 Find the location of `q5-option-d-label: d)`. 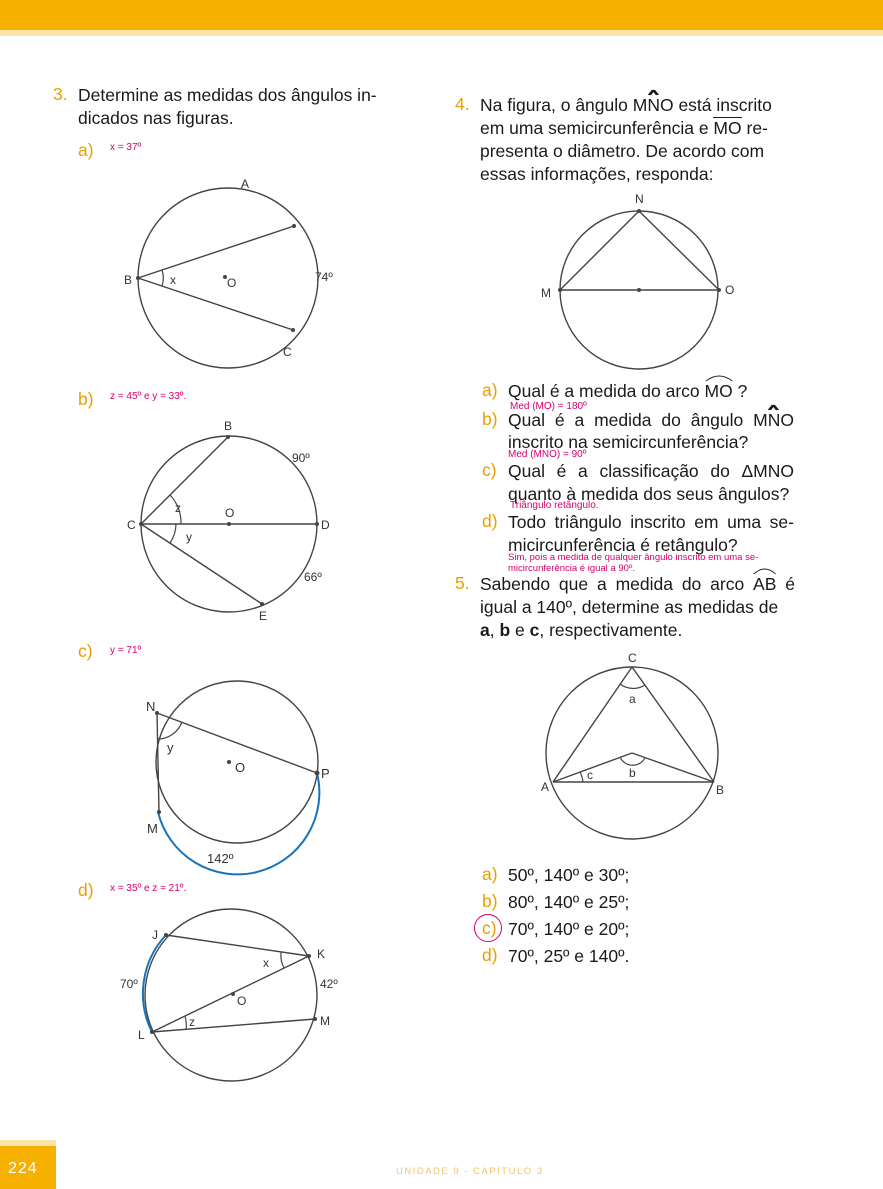

q5-option-d-label: d) is located at coordinates (490, 955).